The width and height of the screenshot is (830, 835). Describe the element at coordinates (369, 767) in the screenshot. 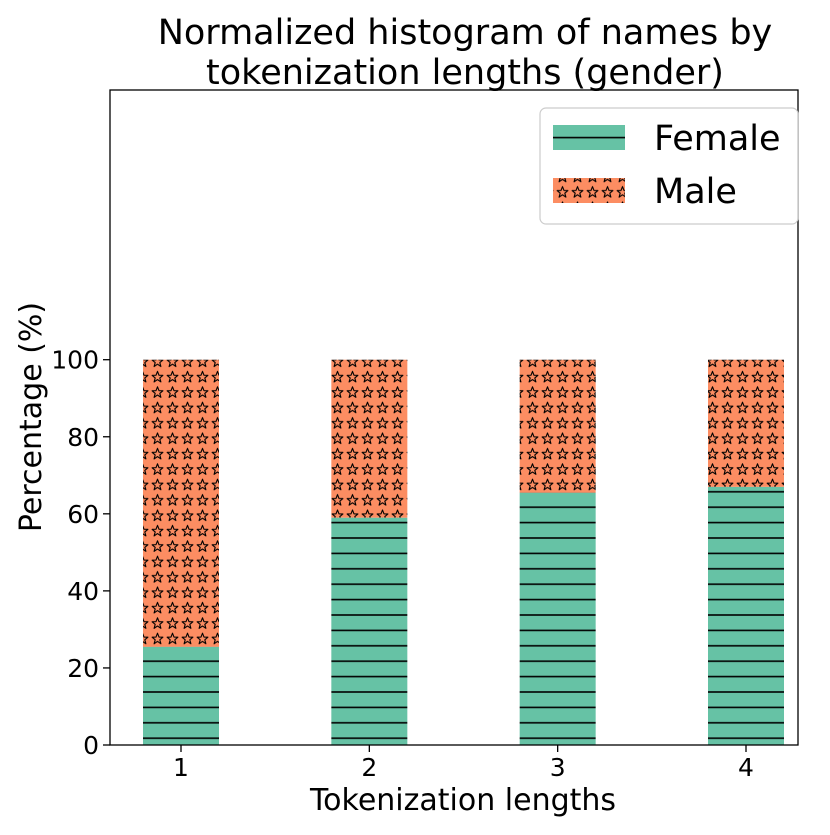

I see `x-tick-label-2: 2` at that location.